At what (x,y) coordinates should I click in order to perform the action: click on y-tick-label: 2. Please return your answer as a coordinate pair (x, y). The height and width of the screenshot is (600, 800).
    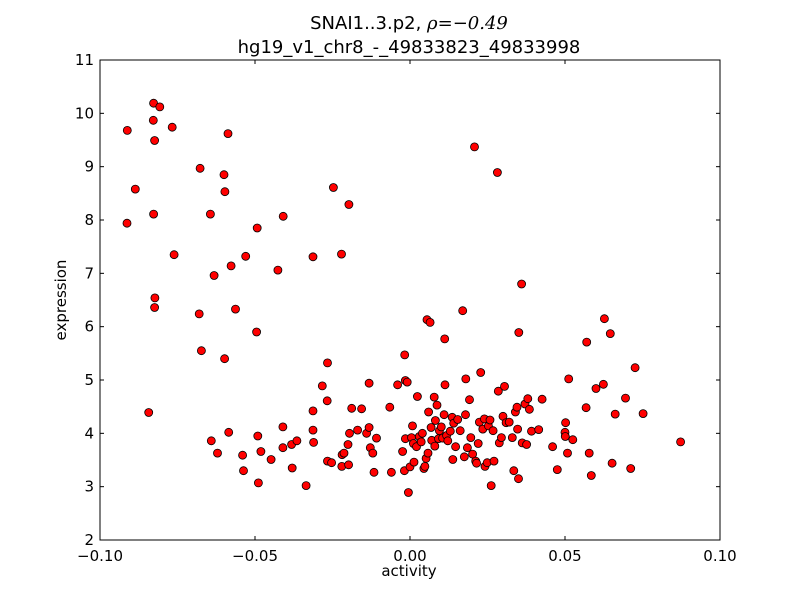
    Looking at the image, I should click on (89, 540).